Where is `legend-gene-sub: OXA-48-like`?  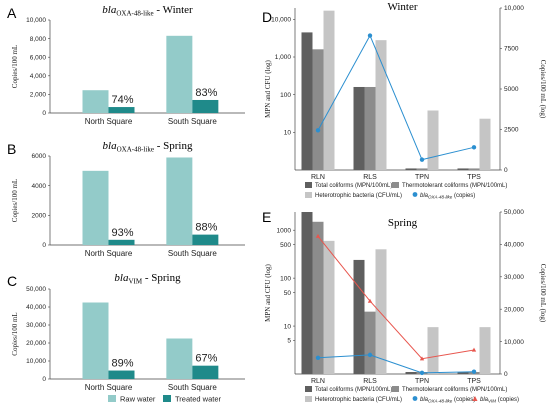 legend-gene-sub: OXA-48-like is located at coordinates (440, 401).